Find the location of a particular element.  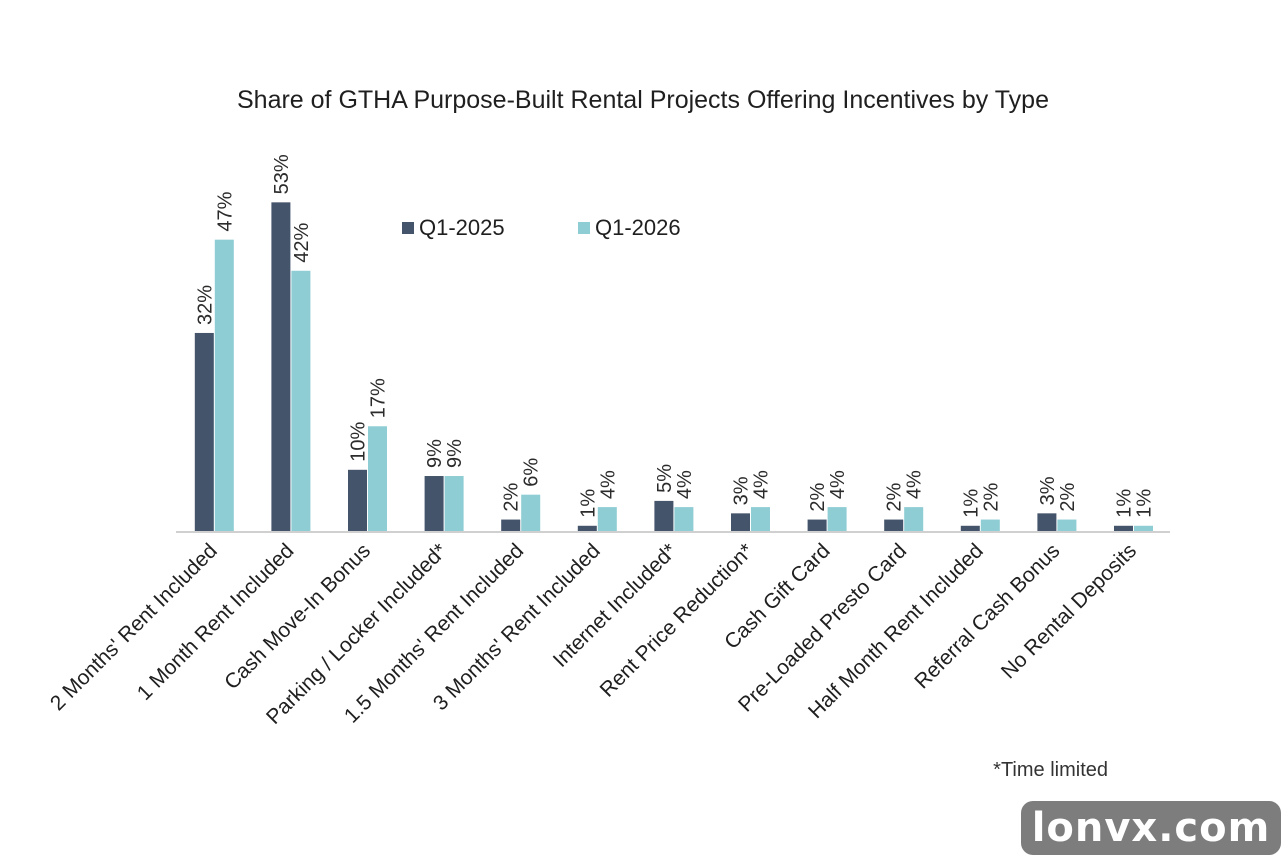

data-label: 42% is located at coordinates (302, 243).